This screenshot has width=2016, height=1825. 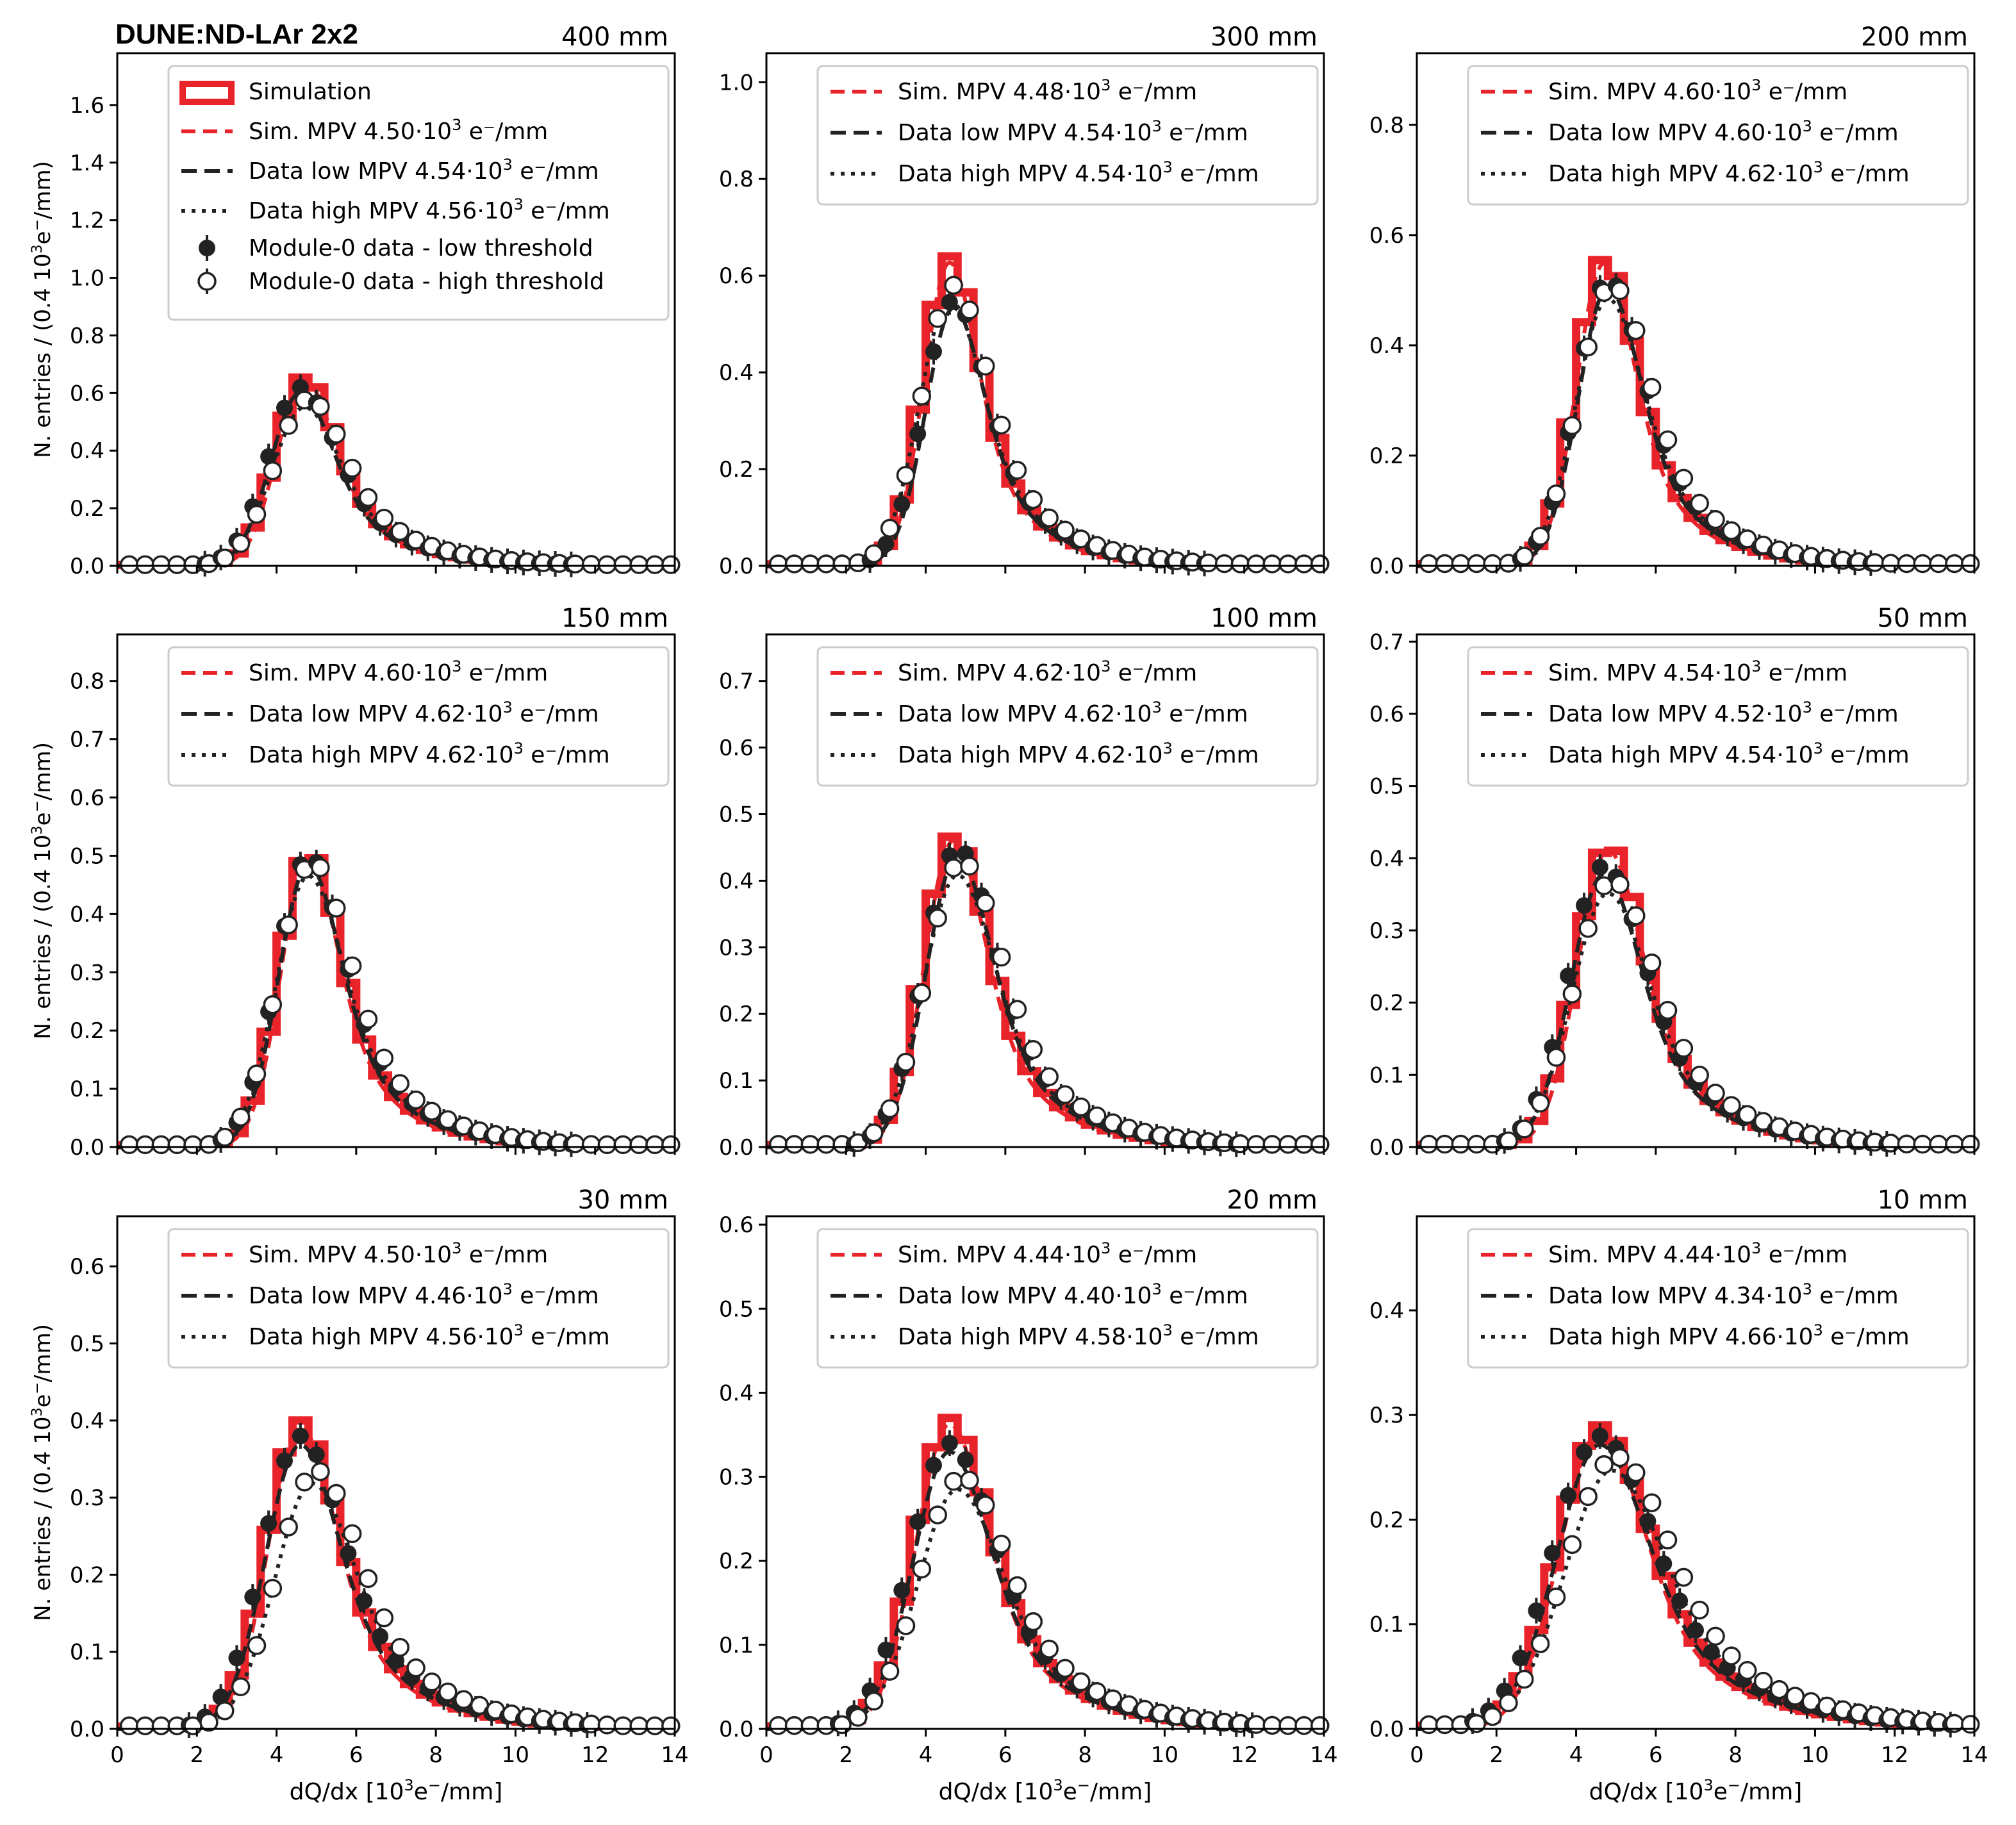 I want to click on legend-sim-label: Sim. MPV 4.60·103 e⁻/mm, so click(x=1697, y=90).